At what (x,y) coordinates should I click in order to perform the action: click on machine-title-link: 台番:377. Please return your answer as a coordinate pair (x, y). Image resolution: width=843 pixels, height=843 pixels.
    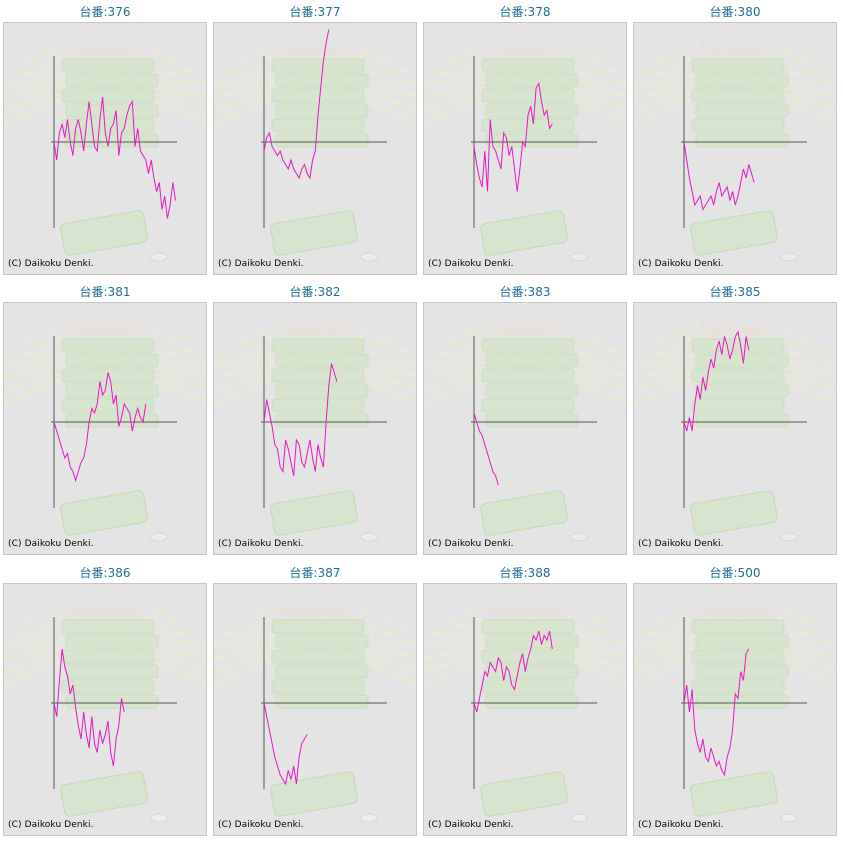
    Looking at the image, I should click on (315, 12).